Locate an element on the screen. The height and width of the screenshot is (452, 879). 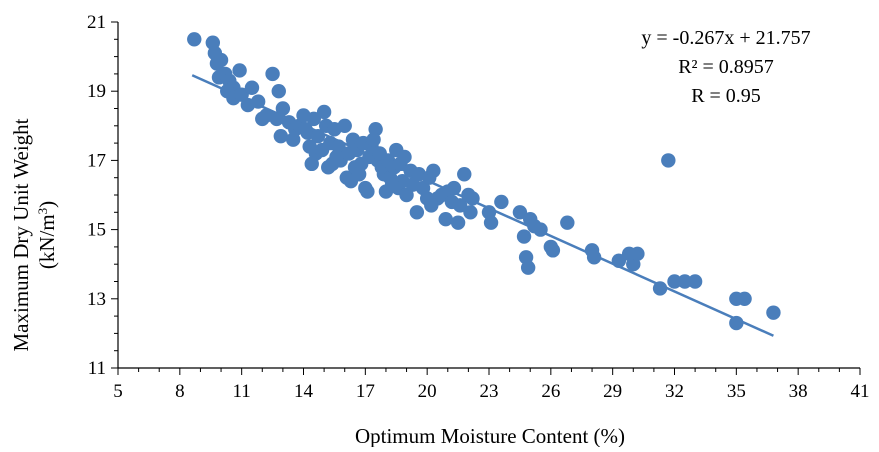
y-tick-label: 17 is located at coordinates (96, 160).